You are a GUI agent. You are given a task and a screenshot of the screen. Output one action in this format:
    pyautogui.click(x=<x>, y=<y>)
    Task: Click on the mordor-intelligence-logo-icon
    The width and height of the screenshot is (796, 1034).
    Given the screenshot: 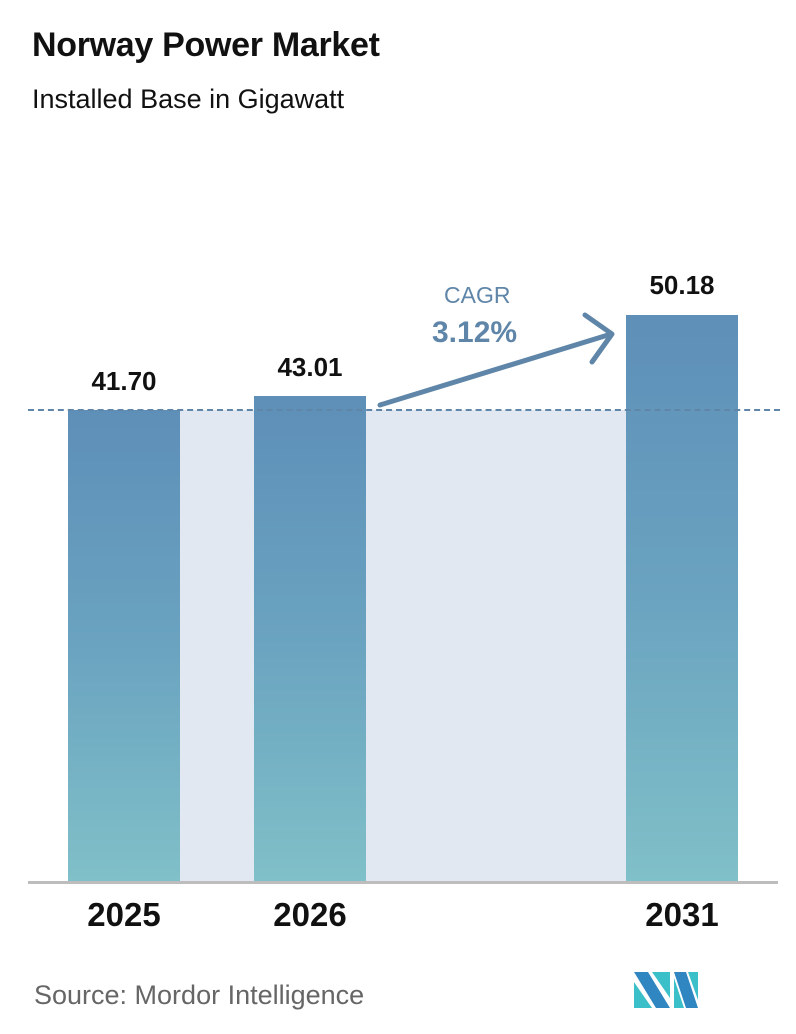 What is the action you would take?
    pyautogui.click(x=666, y=990)
    